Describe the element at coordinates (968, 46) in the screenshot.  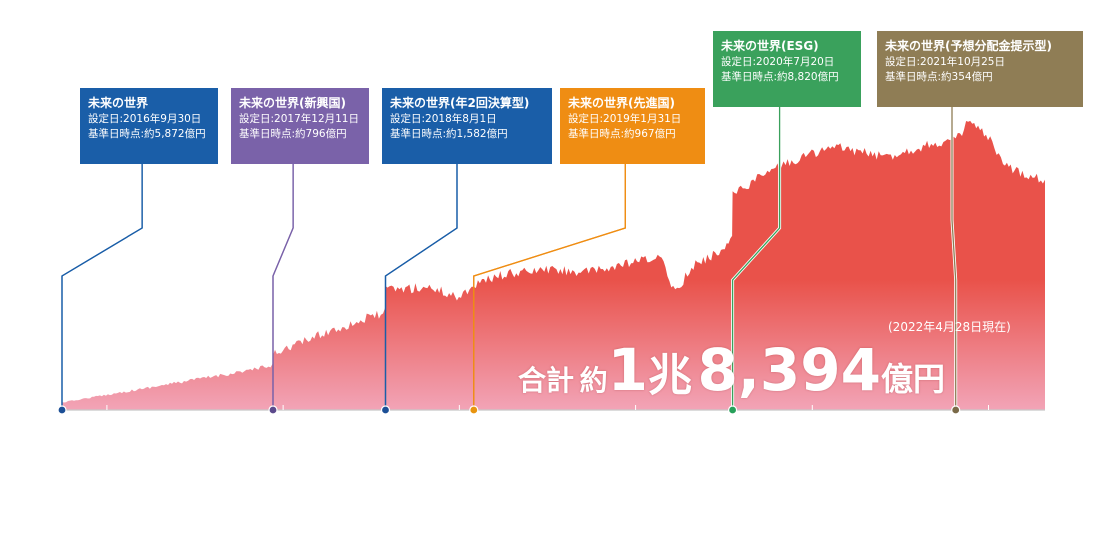
I see `fund-name: 未来の世界(予想分配金提示型)` at that location.